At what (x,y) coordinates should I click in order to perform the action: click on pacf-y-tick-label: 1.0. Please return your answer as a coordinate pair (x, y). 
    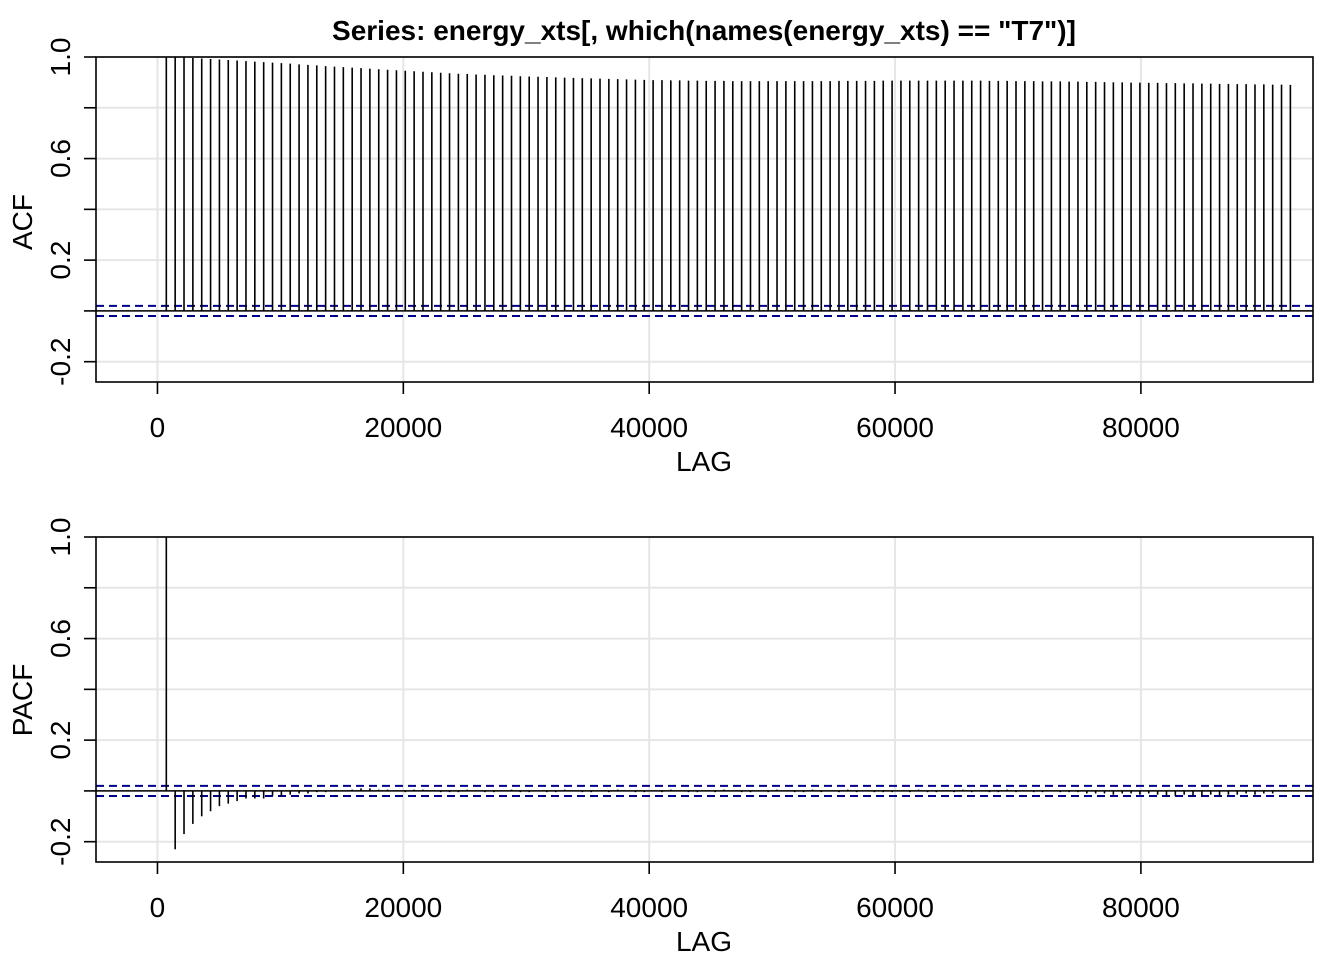
    Looking at the image, I should click on (60, 537).